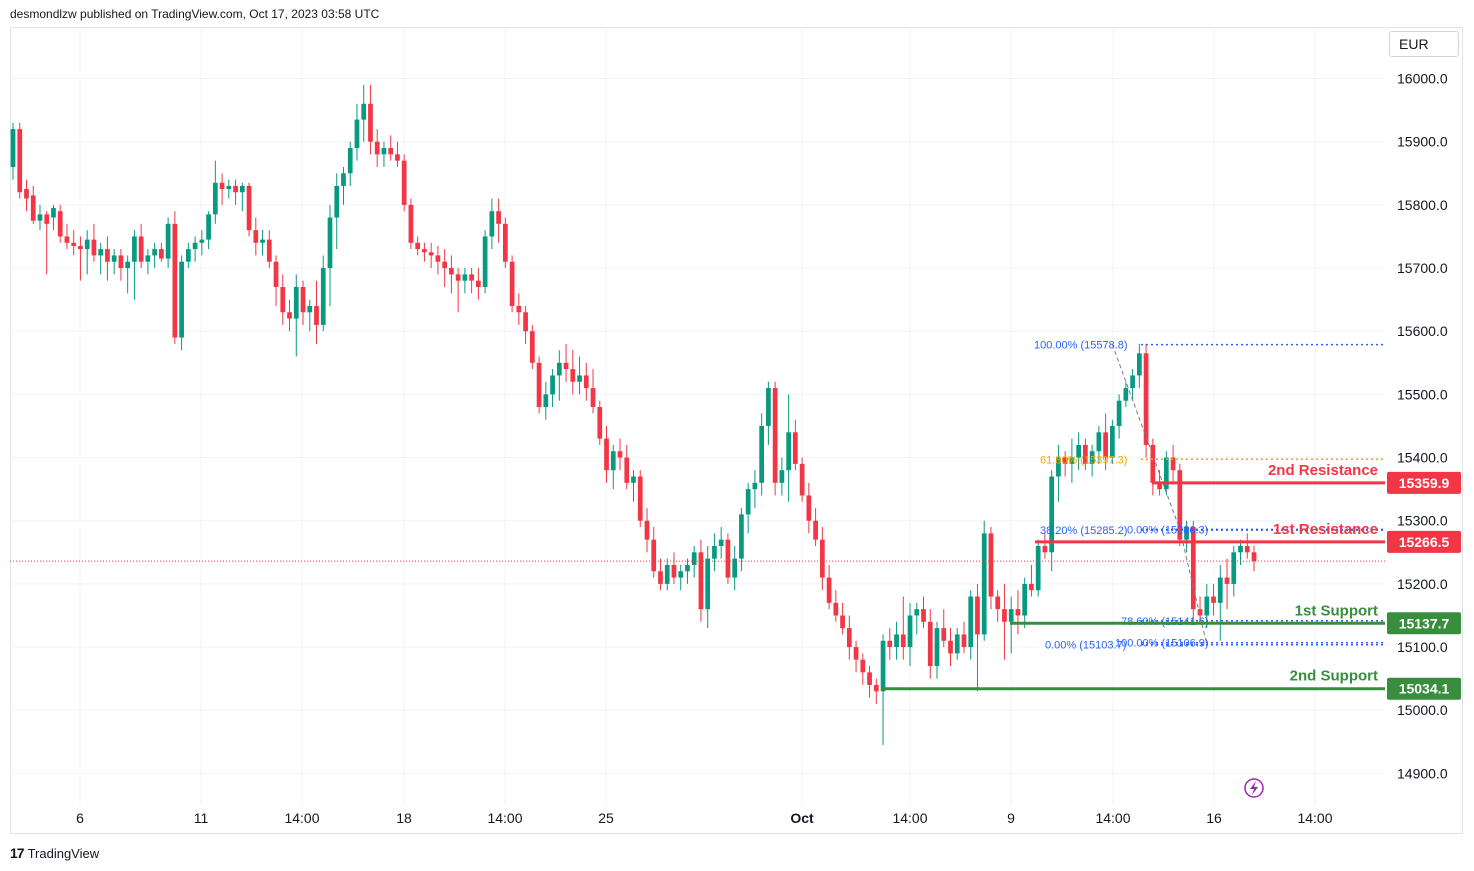 This screenshot has width=1474, height=871. What do you see at coordinates (1424, 44) in the screenshot?
I see `currency-label: EUR` at bounding box center [1424, 44].